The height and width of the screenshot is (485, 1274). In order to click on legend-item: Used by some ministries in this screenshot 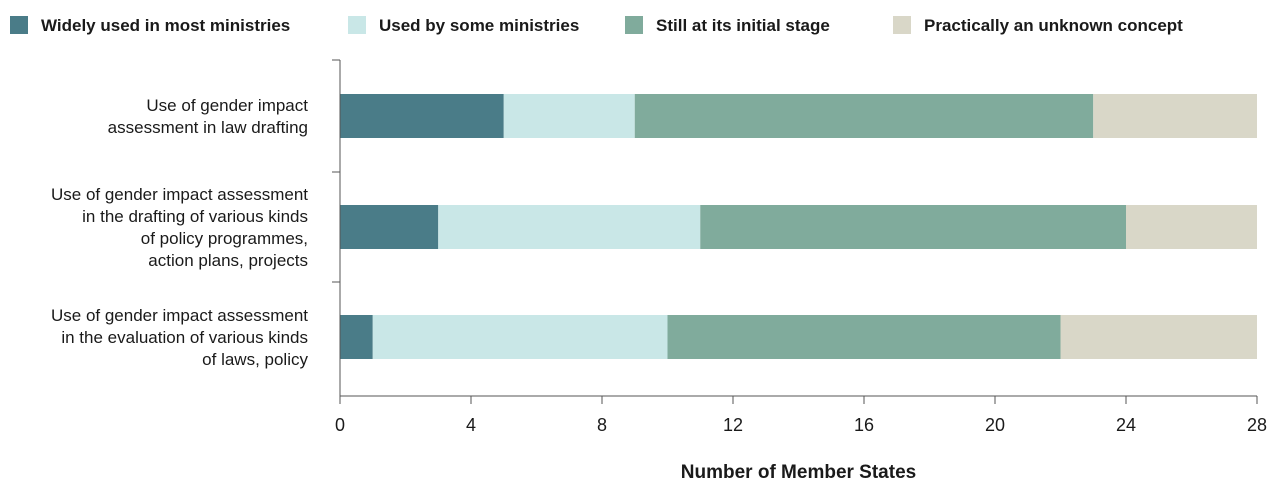, I will do `click(463, 25)`.